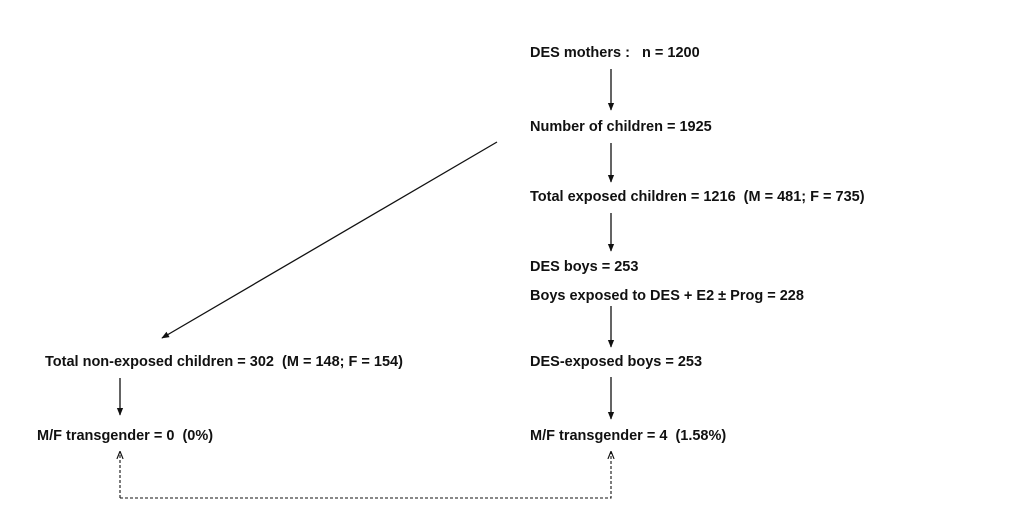 This screenshot has height=525, width=1024. What do you see at coordinates (667, 296) in the screenshot?
I see `node-label: Boys exposed to DES + E2 ± Prog = 228` at bounding box center [667, 296].